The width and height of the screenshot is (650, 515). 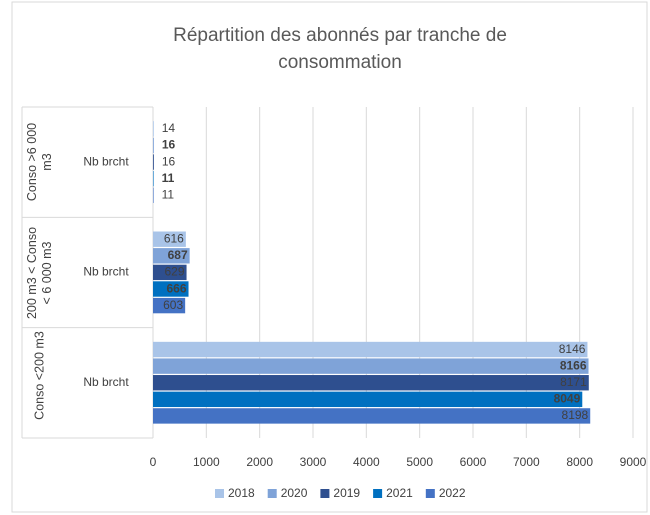 I want to click on legend-label: 2020, so click(x=294, y=493).